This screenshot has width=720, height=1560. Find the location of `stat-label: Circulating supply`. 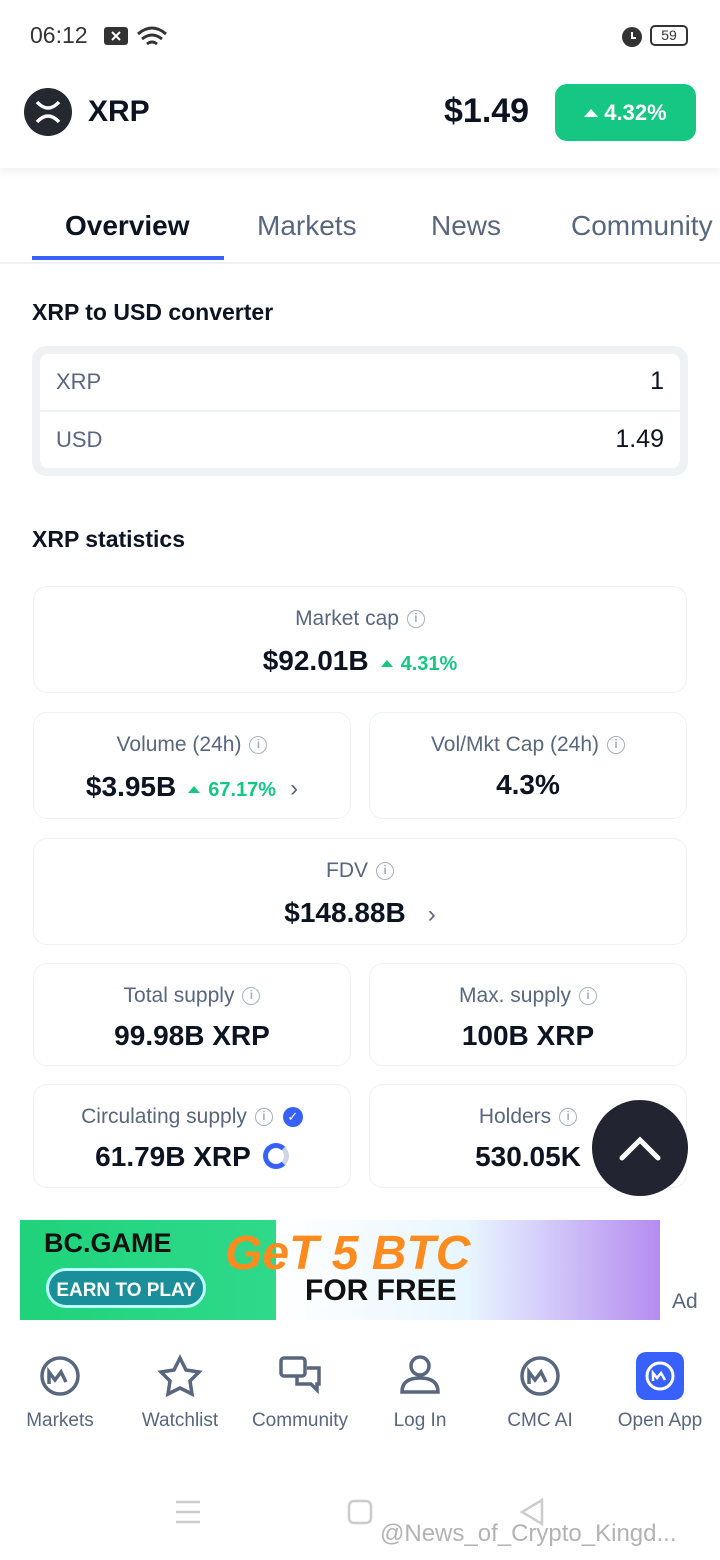

stat-label: Circulating supply is located at coordinates (164, 1116).